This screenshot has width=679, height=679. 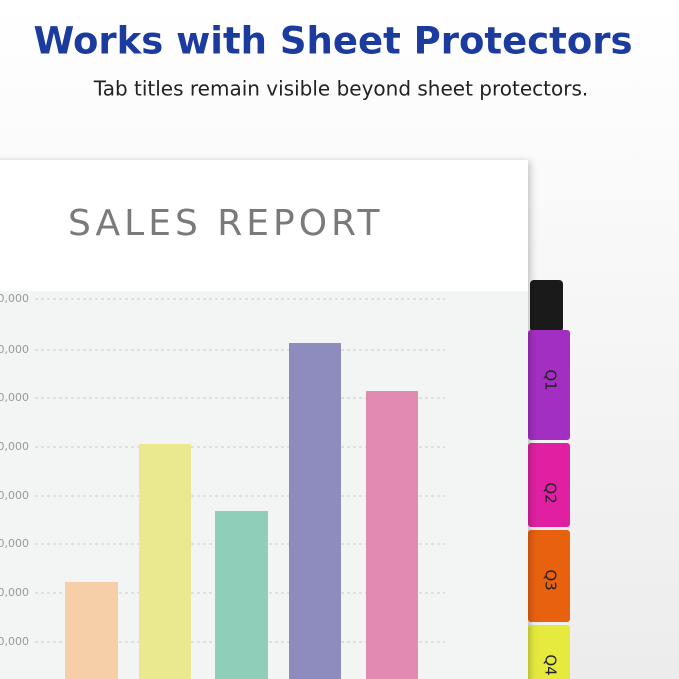 What do you see at coordinates (551, 492) in the screenshot?
I see `tab-label: Q2` at bounding box center [551, 492].